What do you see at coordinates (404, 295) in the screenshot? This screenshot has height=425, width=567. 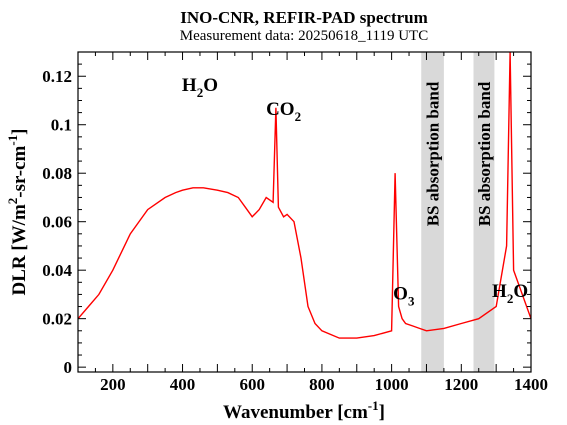 I see `annotation-3: O3` at bounding box center [404, 295].